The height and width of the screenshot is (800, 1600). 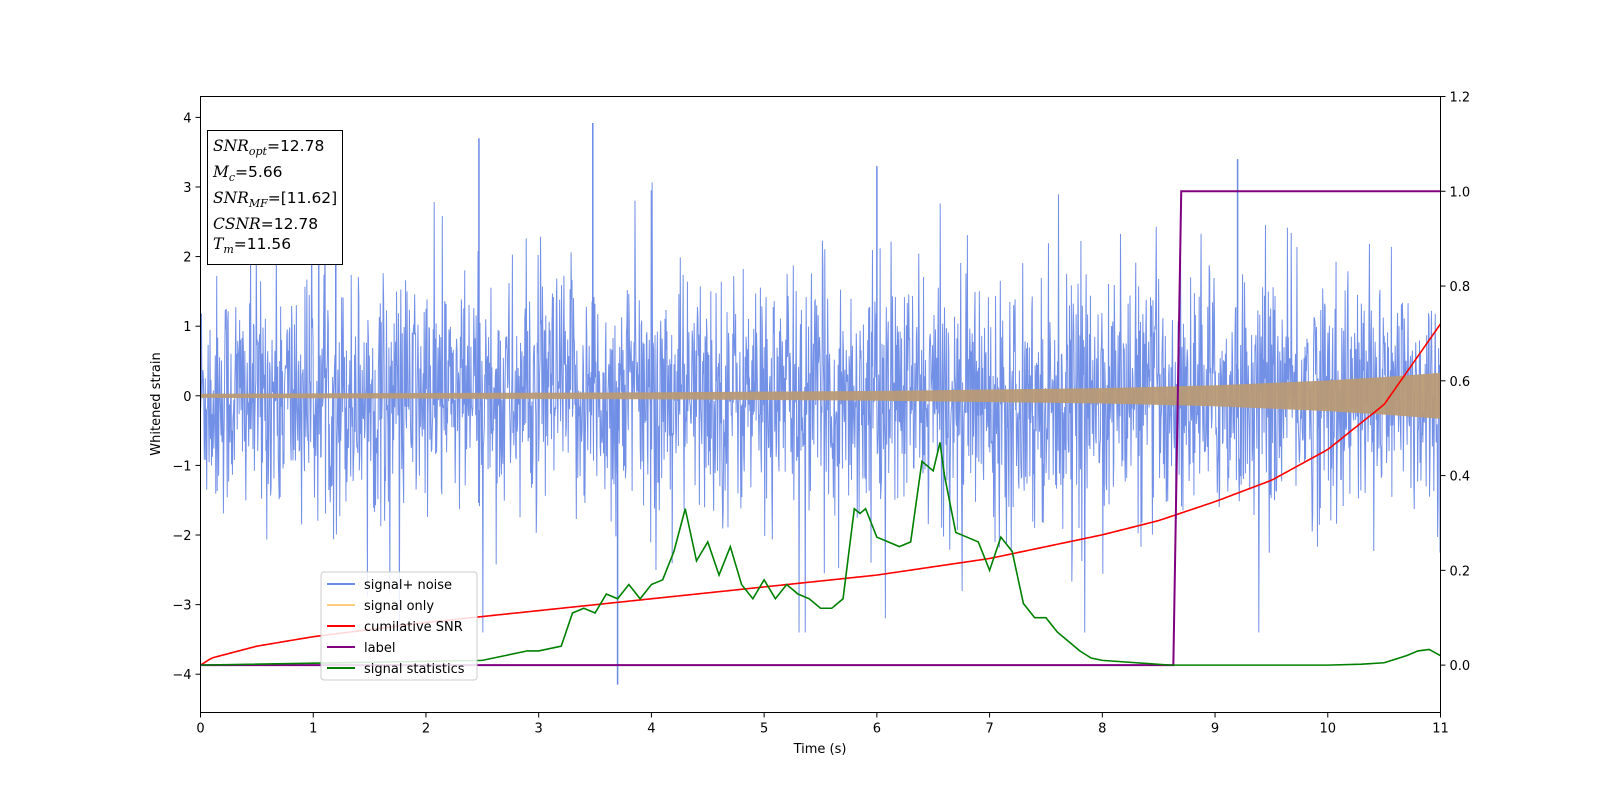 I want to click on y-tick-label: 1, so click(x=187, y=327).